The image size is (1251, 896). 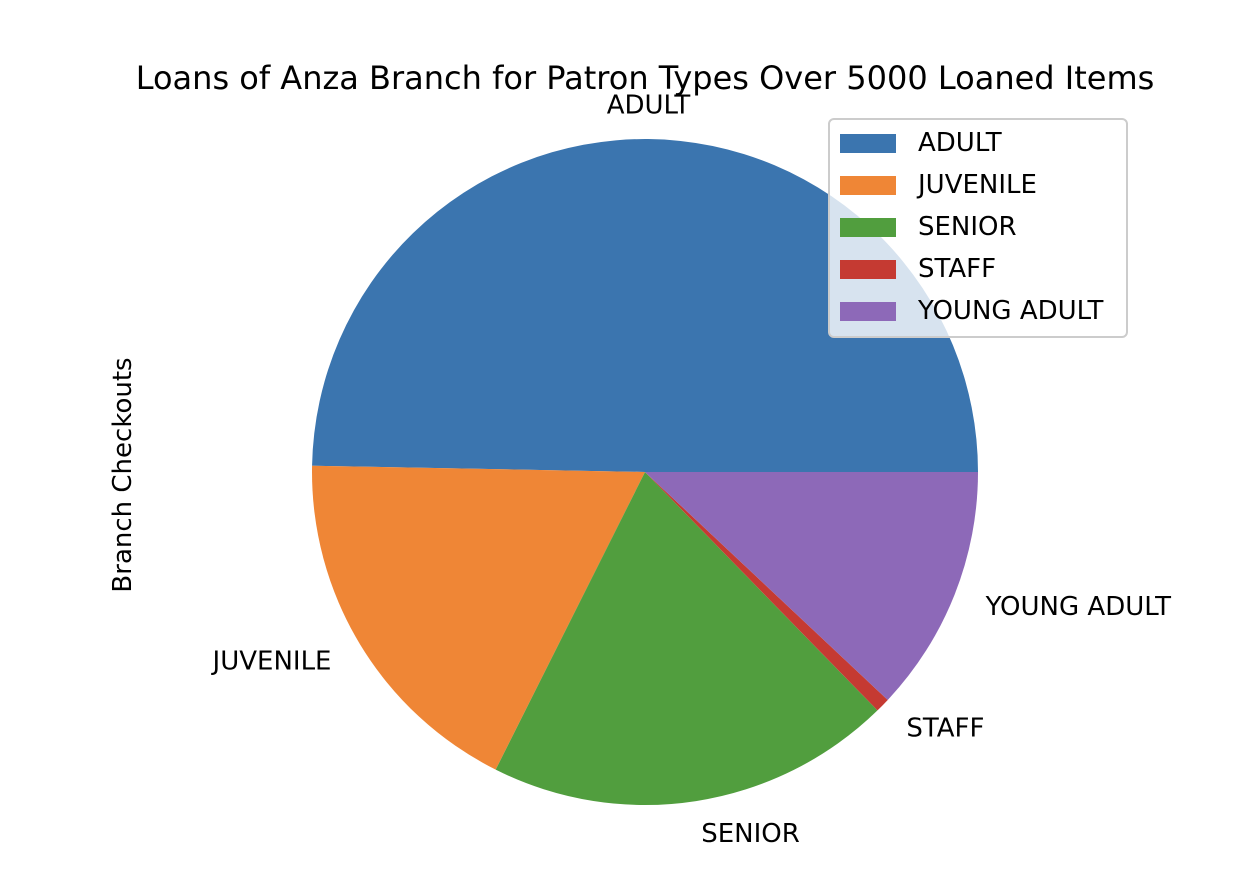 I want to click on slice-label-juvenile: JUVENILE, so click(x=271, y=661).